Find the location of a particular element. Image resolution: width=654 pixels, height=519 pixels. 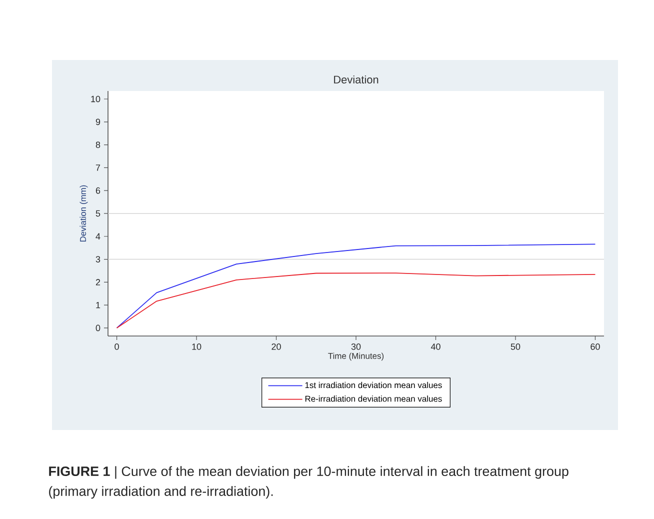

legend-label: Re-irradiation deviation mean values is located at coordinates (373, 399).